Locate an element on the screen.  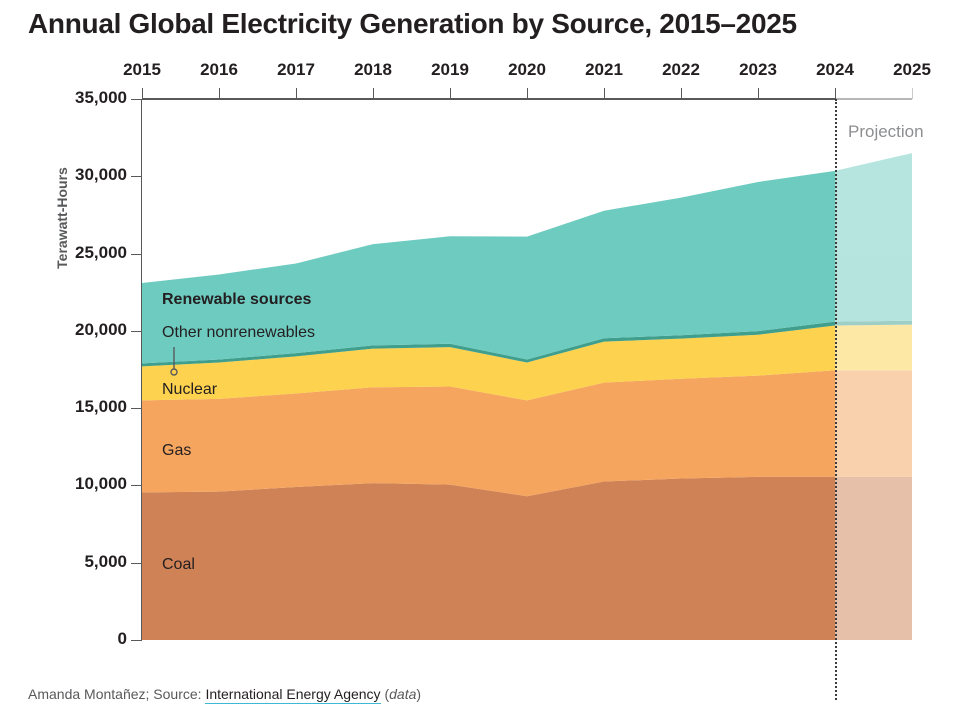
projection-divider is located at coordinates (836, 399).